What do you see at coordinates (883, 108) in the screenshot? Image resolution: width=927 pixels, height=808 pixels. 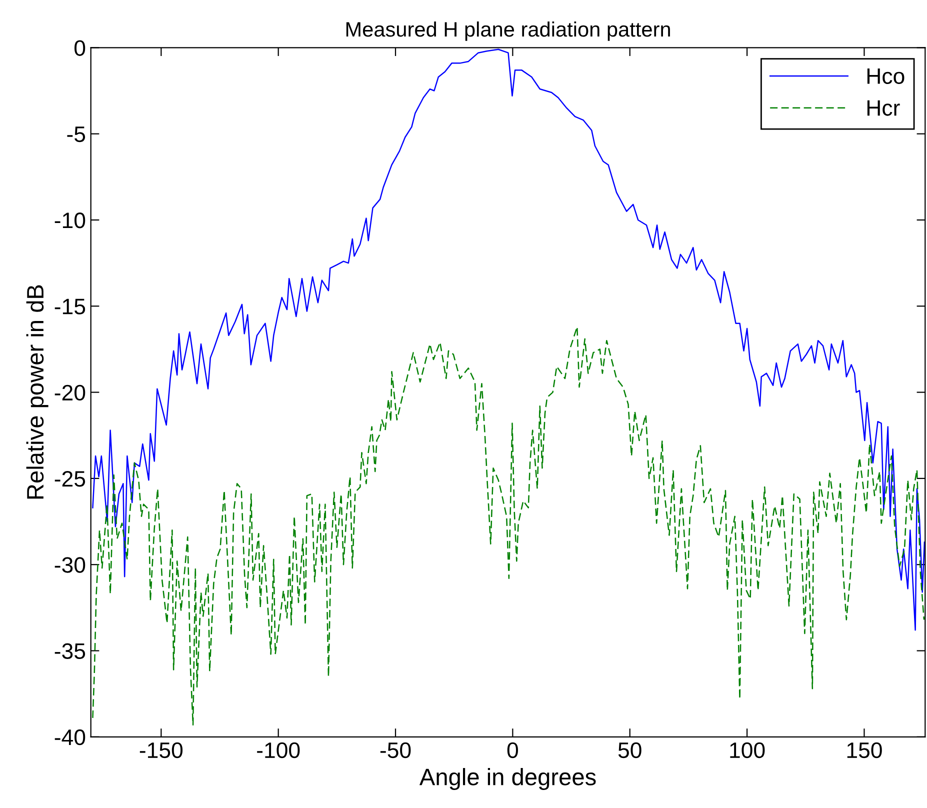 I see `legend-label: Hcr` at bounding box center [883, 108].